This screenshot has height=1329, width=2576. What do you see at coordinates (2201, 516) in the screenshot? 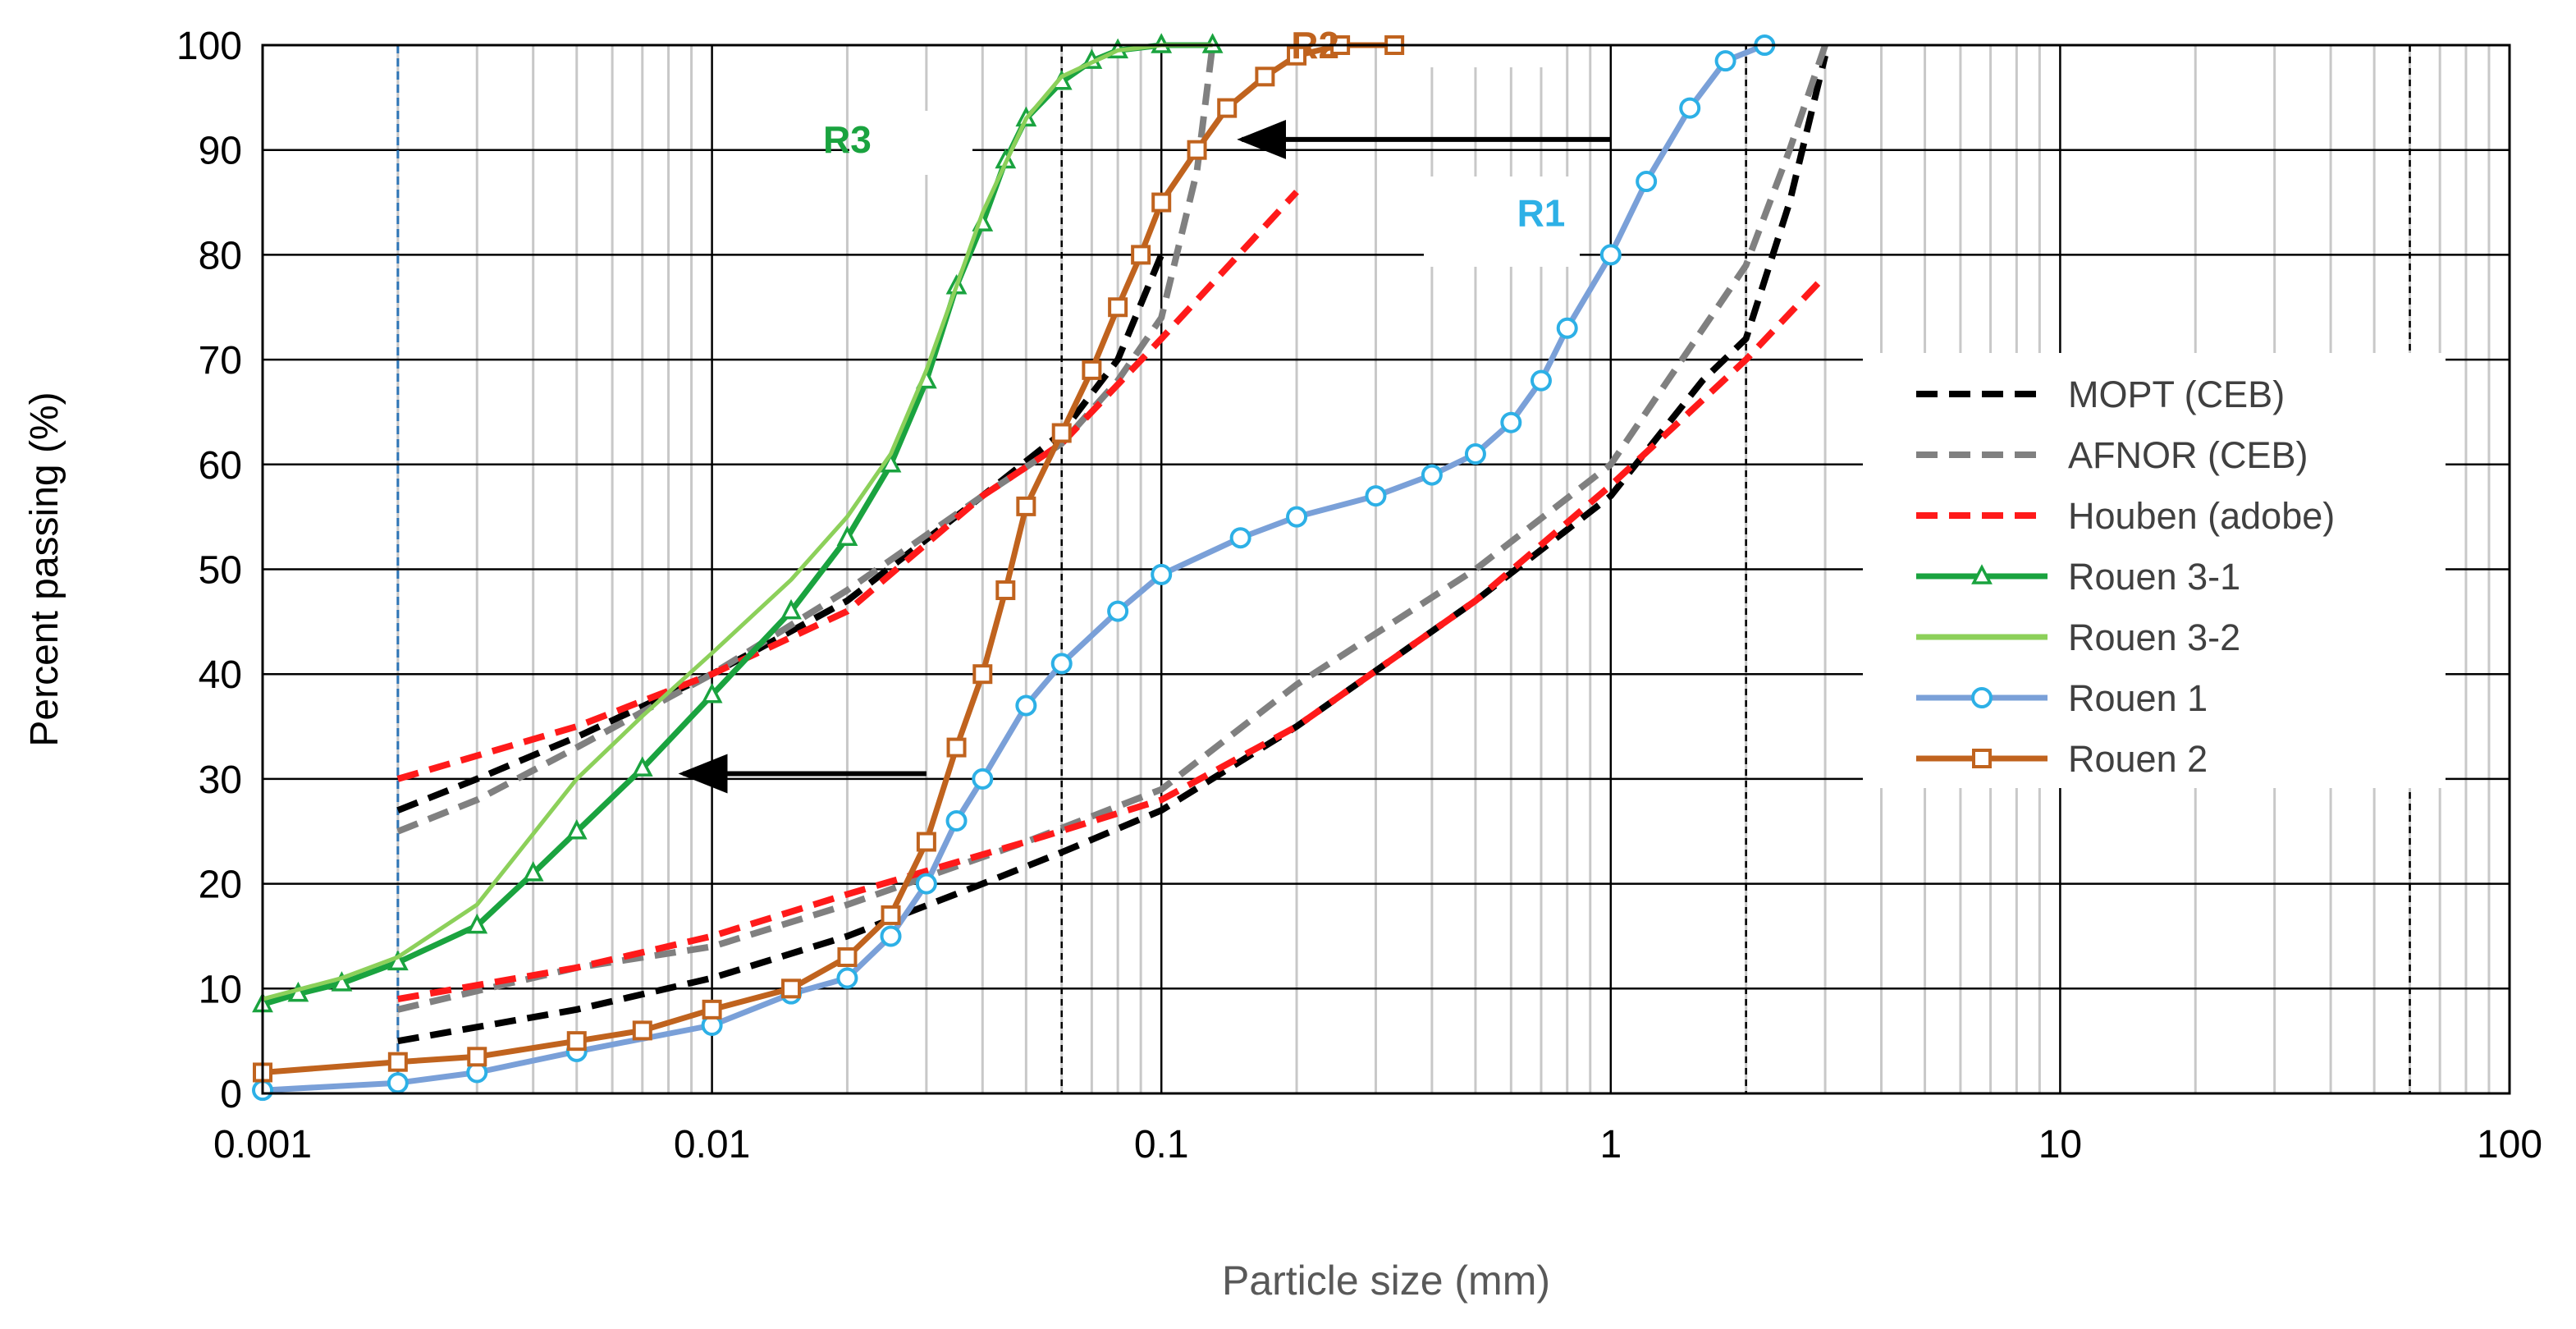
I see `legend-label: Houben (adobe)` at bounding box center [2201, 516].